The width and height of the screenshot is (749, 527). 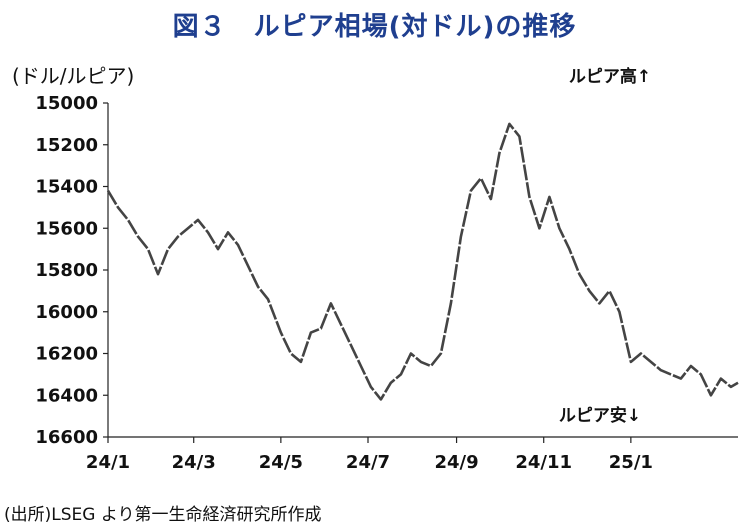 What do you see at coordinates (368, 462) in the screenshot?
I see `x-tick-label: 24/7` at bounding box center [368, 462].